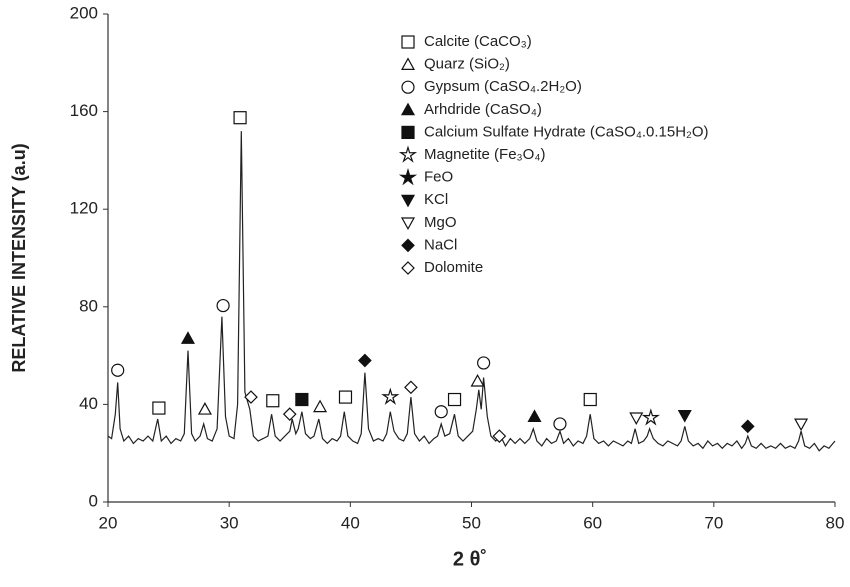 This screenshot has width=850, height=587. Describe the element at coordinates (108, 522) in the screenshot. I see `x-tick-label: 20` at that location.